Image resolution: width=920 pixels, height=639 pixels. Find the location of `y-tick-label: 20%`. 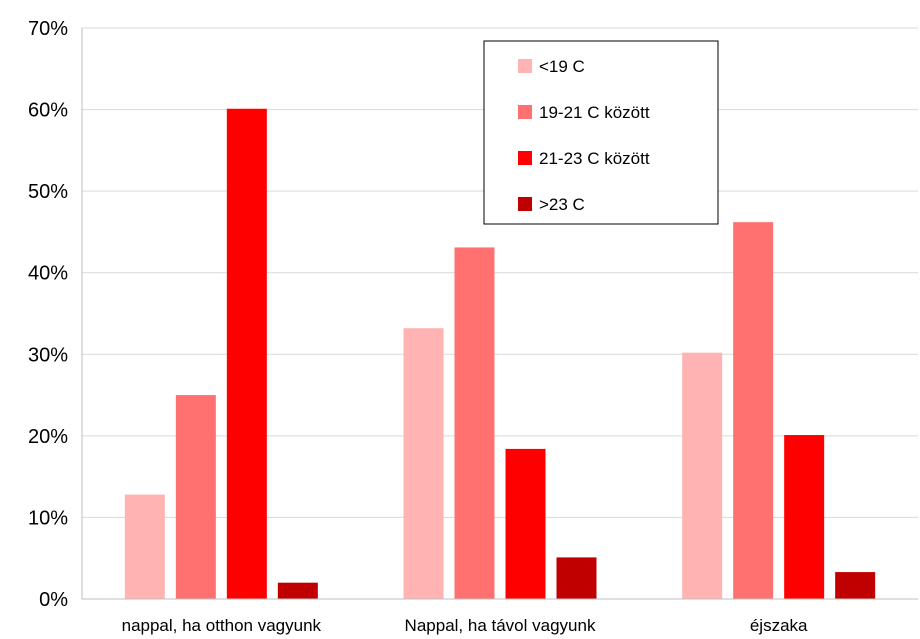

y-tick-label: 20% is located at coordinates (48, 437).